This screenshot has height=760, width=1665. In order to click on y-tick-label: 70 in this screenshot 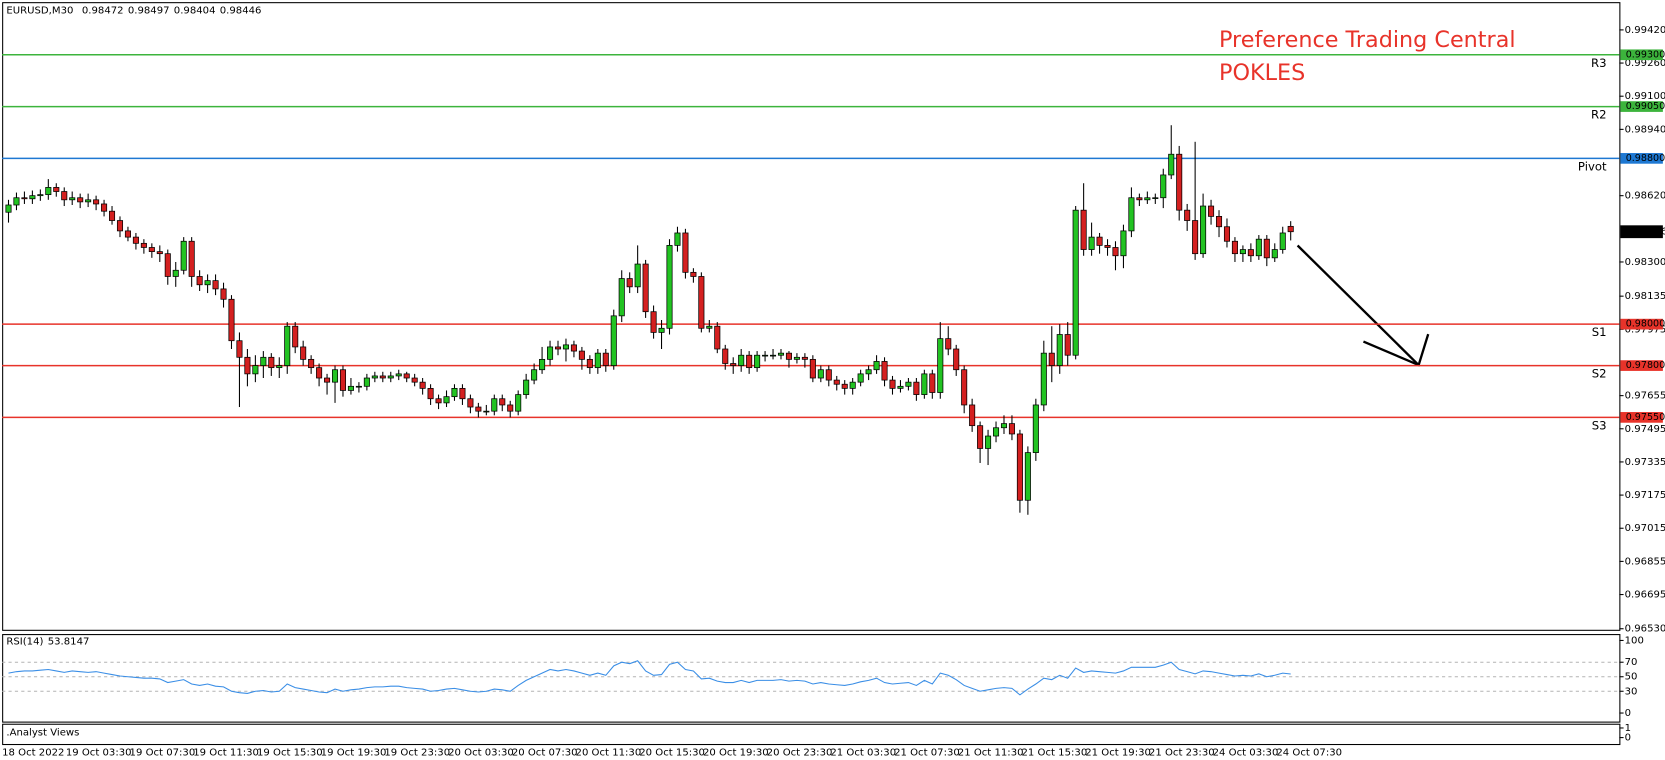, I will do `click(1631, 662)`.